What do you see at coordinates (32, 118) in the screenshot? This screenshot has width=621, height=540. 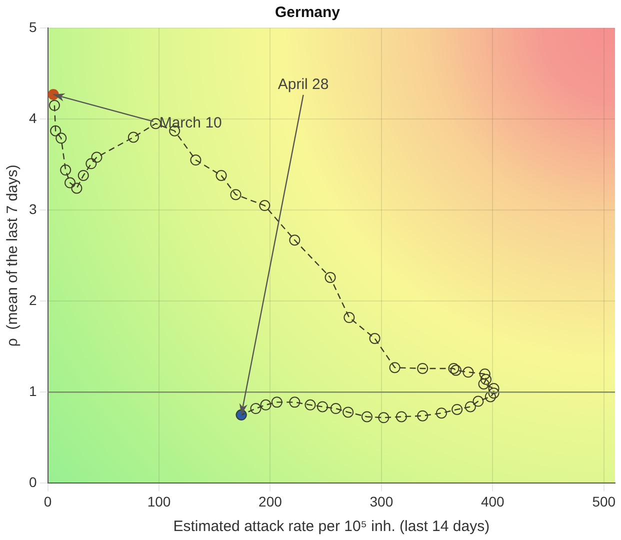 I see `y-tick-label: 4` at bounding box center [32, 118].